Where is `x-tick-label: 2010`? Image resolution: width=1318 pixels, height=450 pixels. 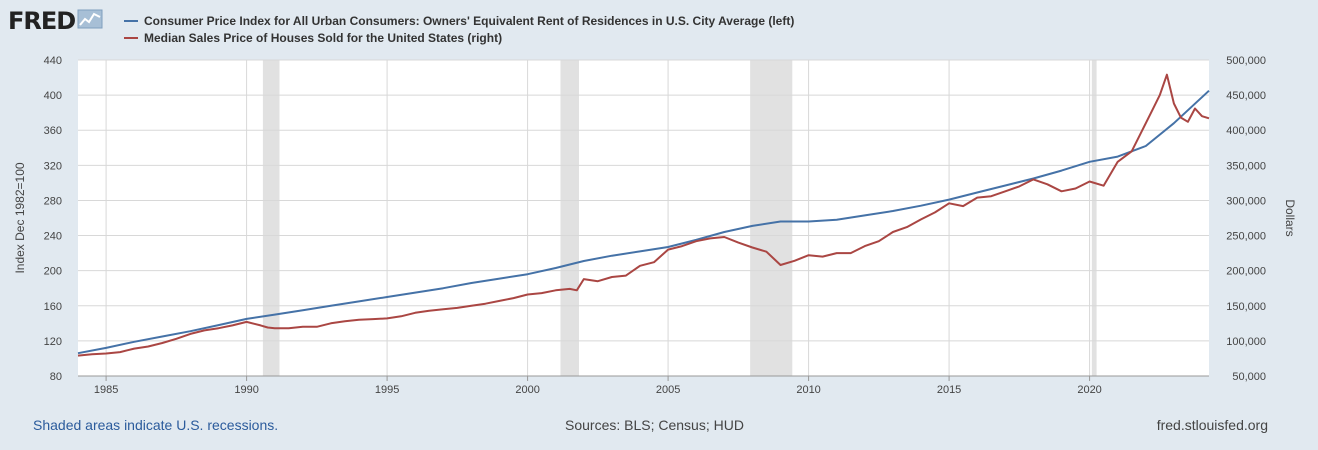 x-tick-label: 2010 is located at coordinates (808, 390).